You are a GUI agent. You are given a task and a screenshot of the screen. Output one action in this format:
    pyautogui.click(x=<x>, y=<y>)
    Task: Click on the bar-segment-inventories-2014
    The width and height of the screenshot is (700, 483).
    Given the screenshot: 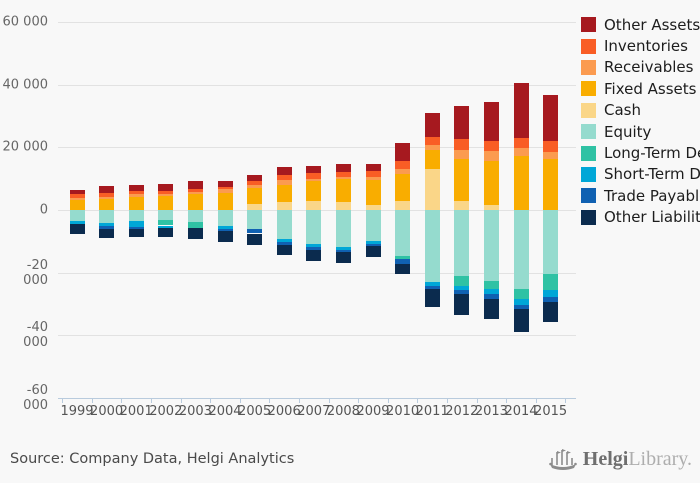 What is the action you would take?
    pyautogui.click(x=521, y=142)
    